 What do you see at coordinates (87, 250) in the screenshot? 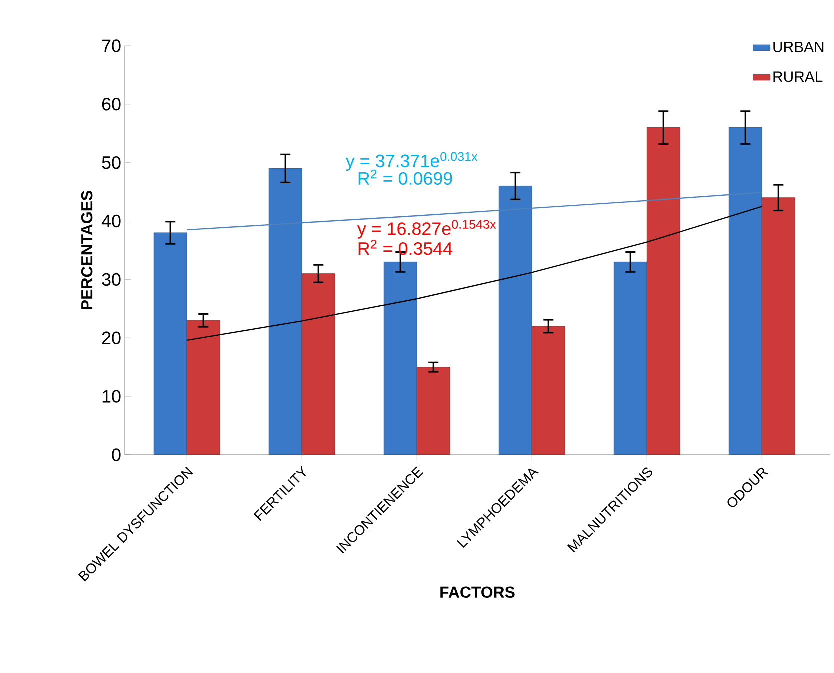
I see `y-axis-title: PERCENTAGES` at bounding box center [87, 250].